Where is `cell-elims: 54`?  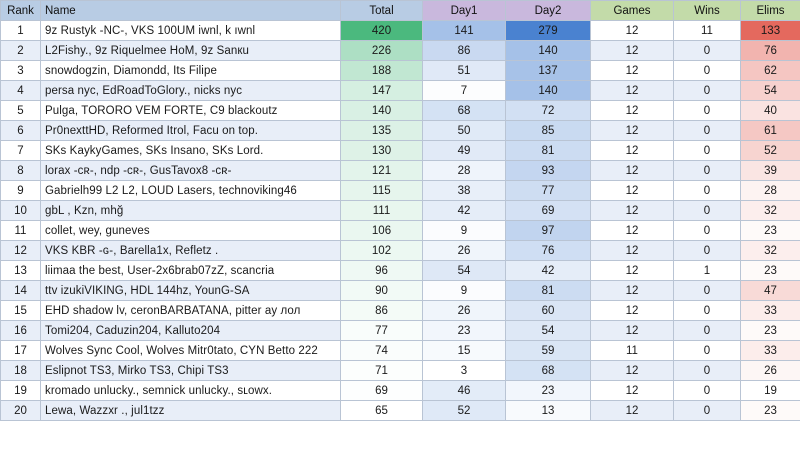 cell-elims: 54 is located at coordinates (770, 90).